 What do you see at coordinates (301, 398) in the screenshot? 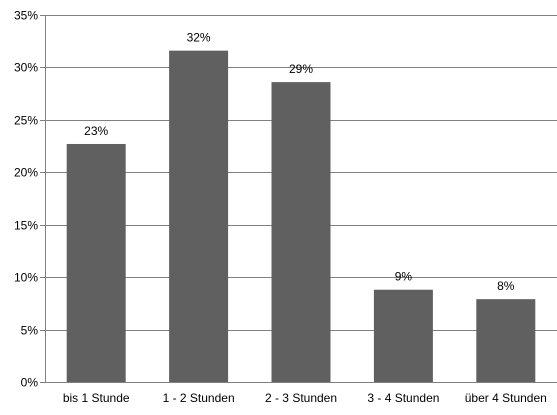
I see `x-tick-label: 2 - 3 Stunden` at bounding box center [301, 398].